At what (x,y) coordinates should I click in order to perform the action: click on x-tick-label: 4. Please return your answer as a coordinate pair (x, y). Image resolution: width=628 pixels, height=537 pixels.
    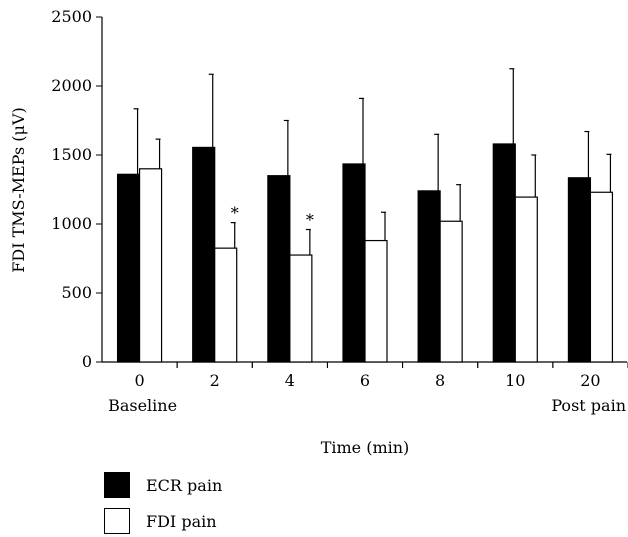
    Looking at the image, I should click on (290, 380).